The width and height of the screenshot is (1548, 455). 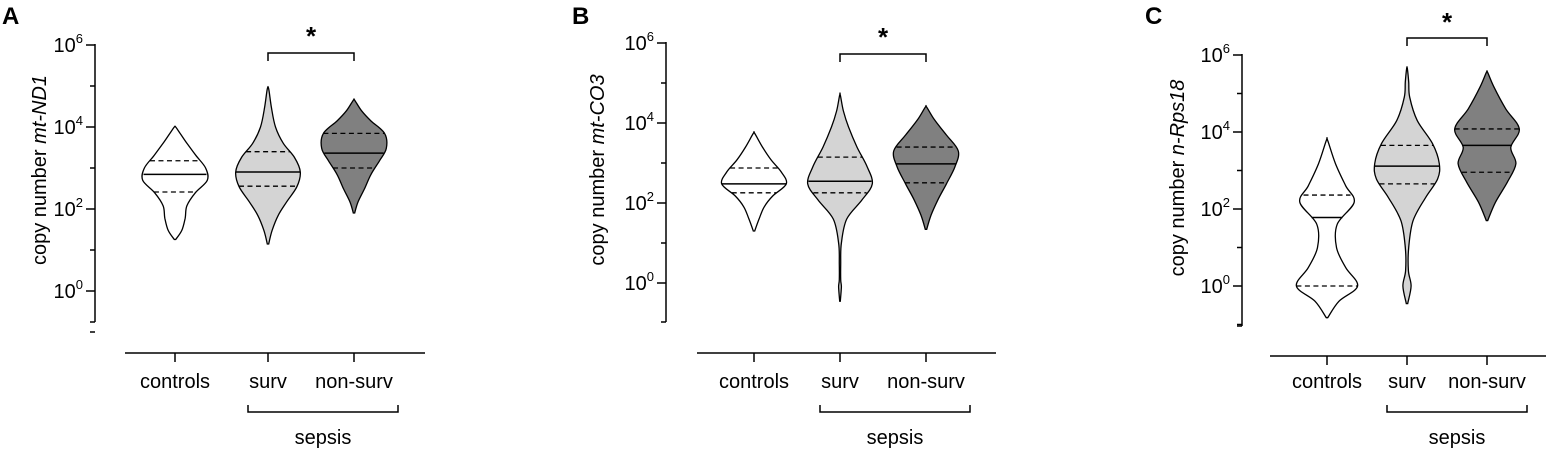 What do you see at coordinates (10, 16) in the screenshot?
I see `panel-letter: A` at bounding box center [10, 16].